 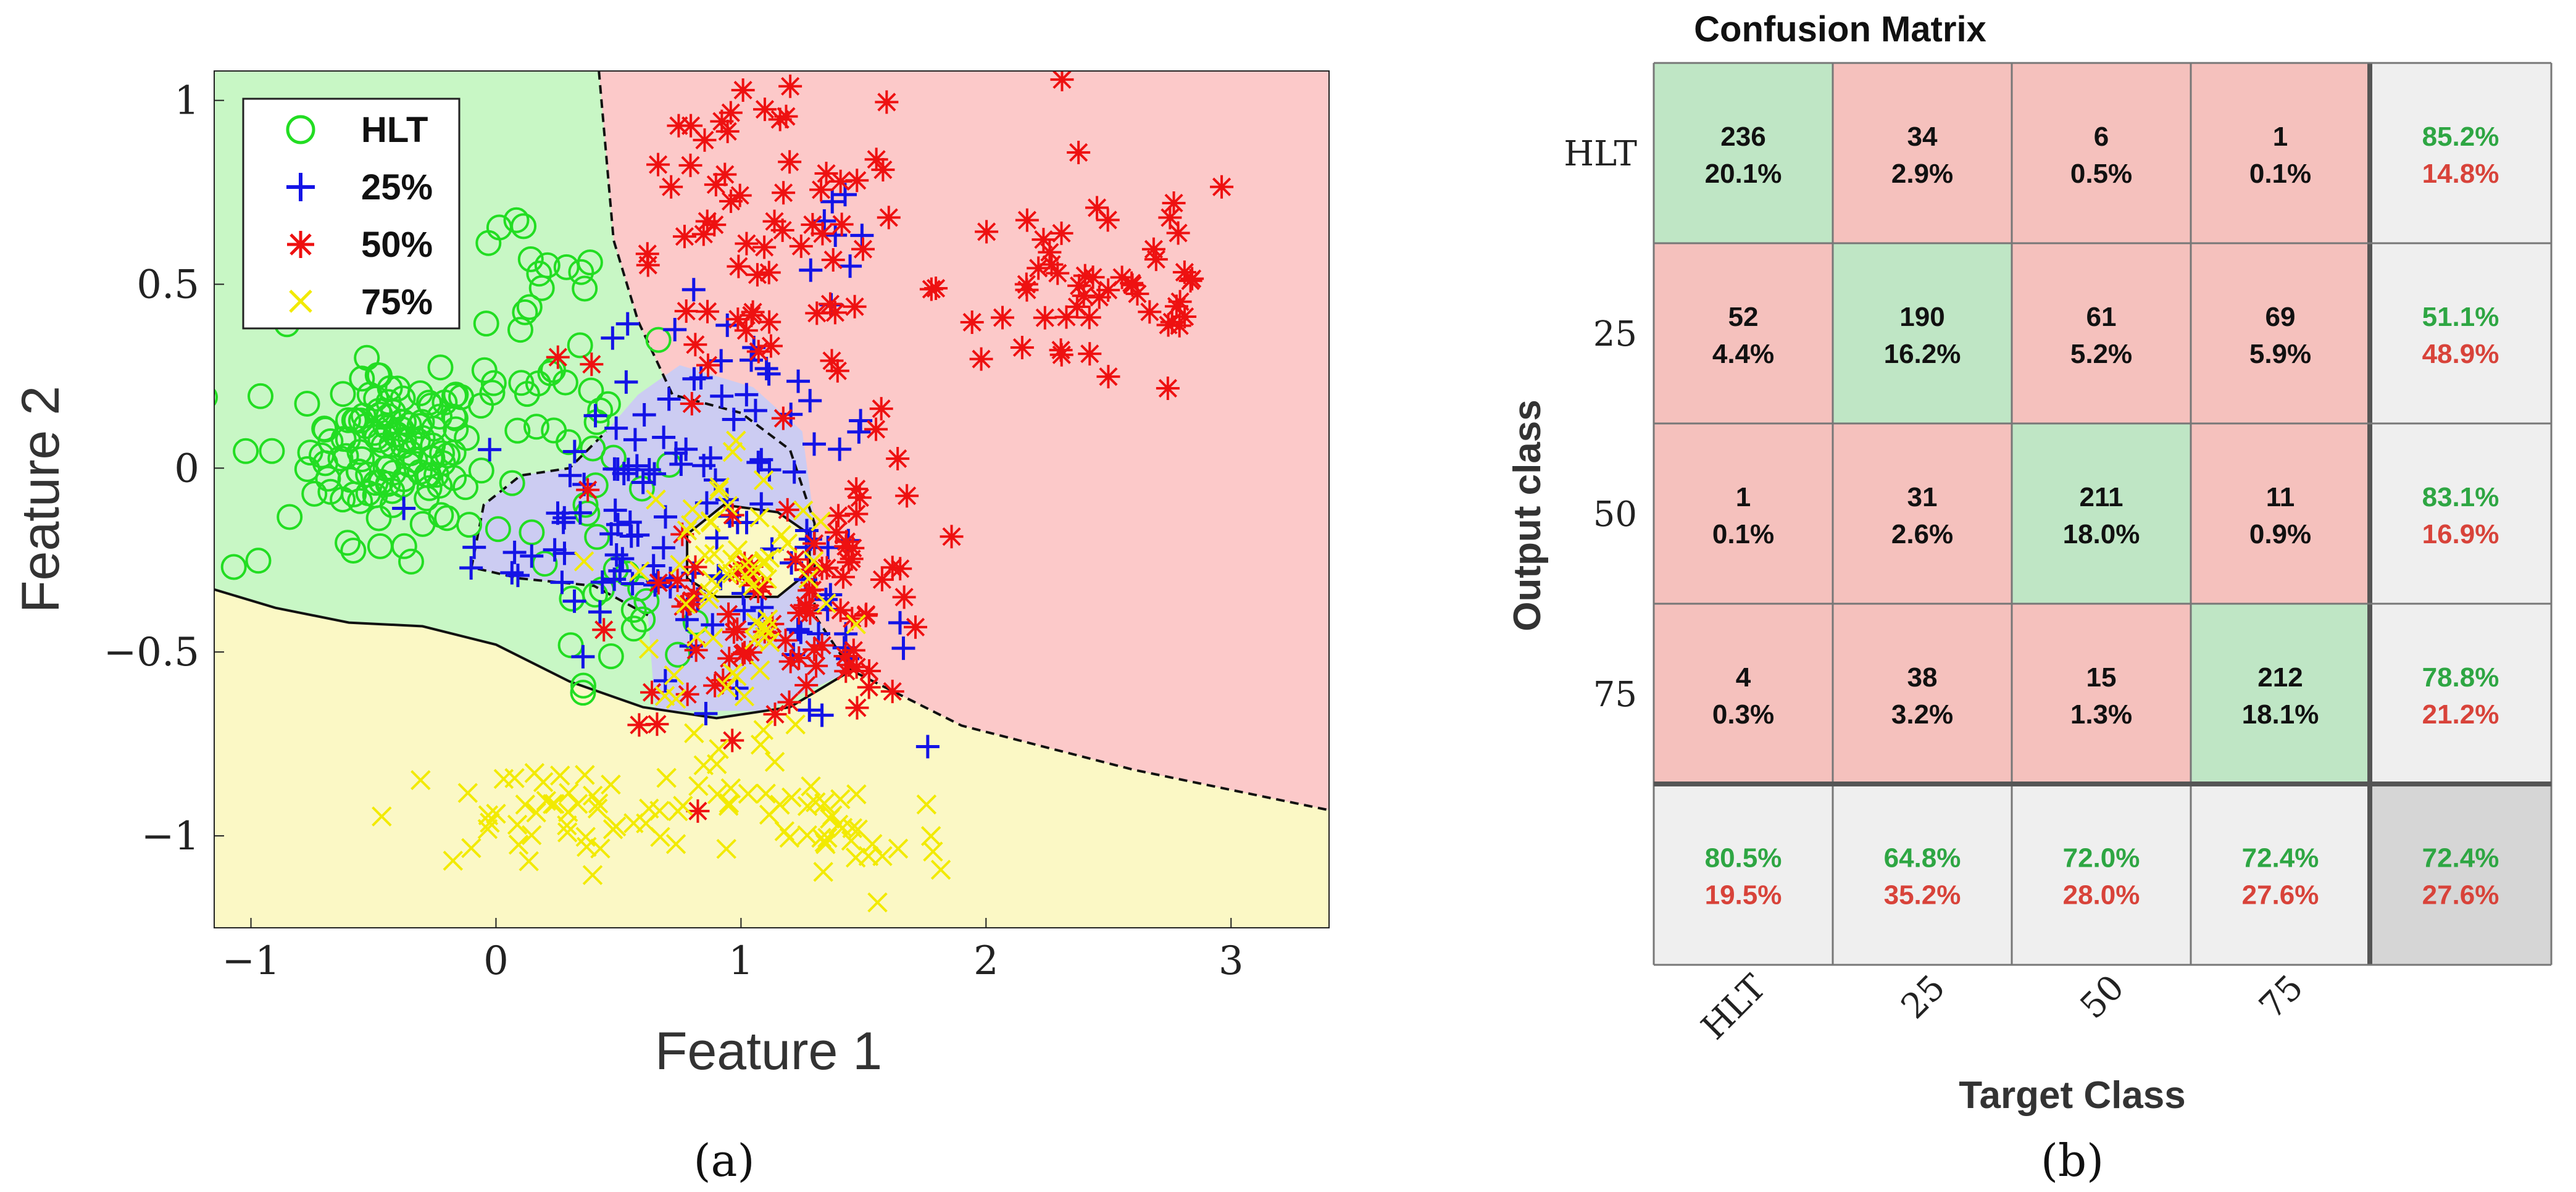 I want to click on cell-count-top: 31, so click(x=1922, y=497).